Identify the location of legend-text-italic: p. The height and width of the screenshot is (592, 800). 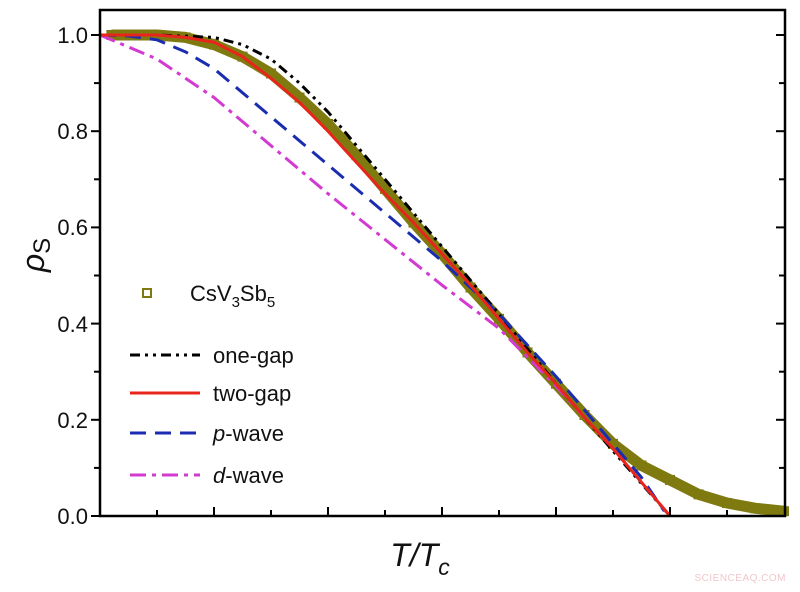
(218, 433).